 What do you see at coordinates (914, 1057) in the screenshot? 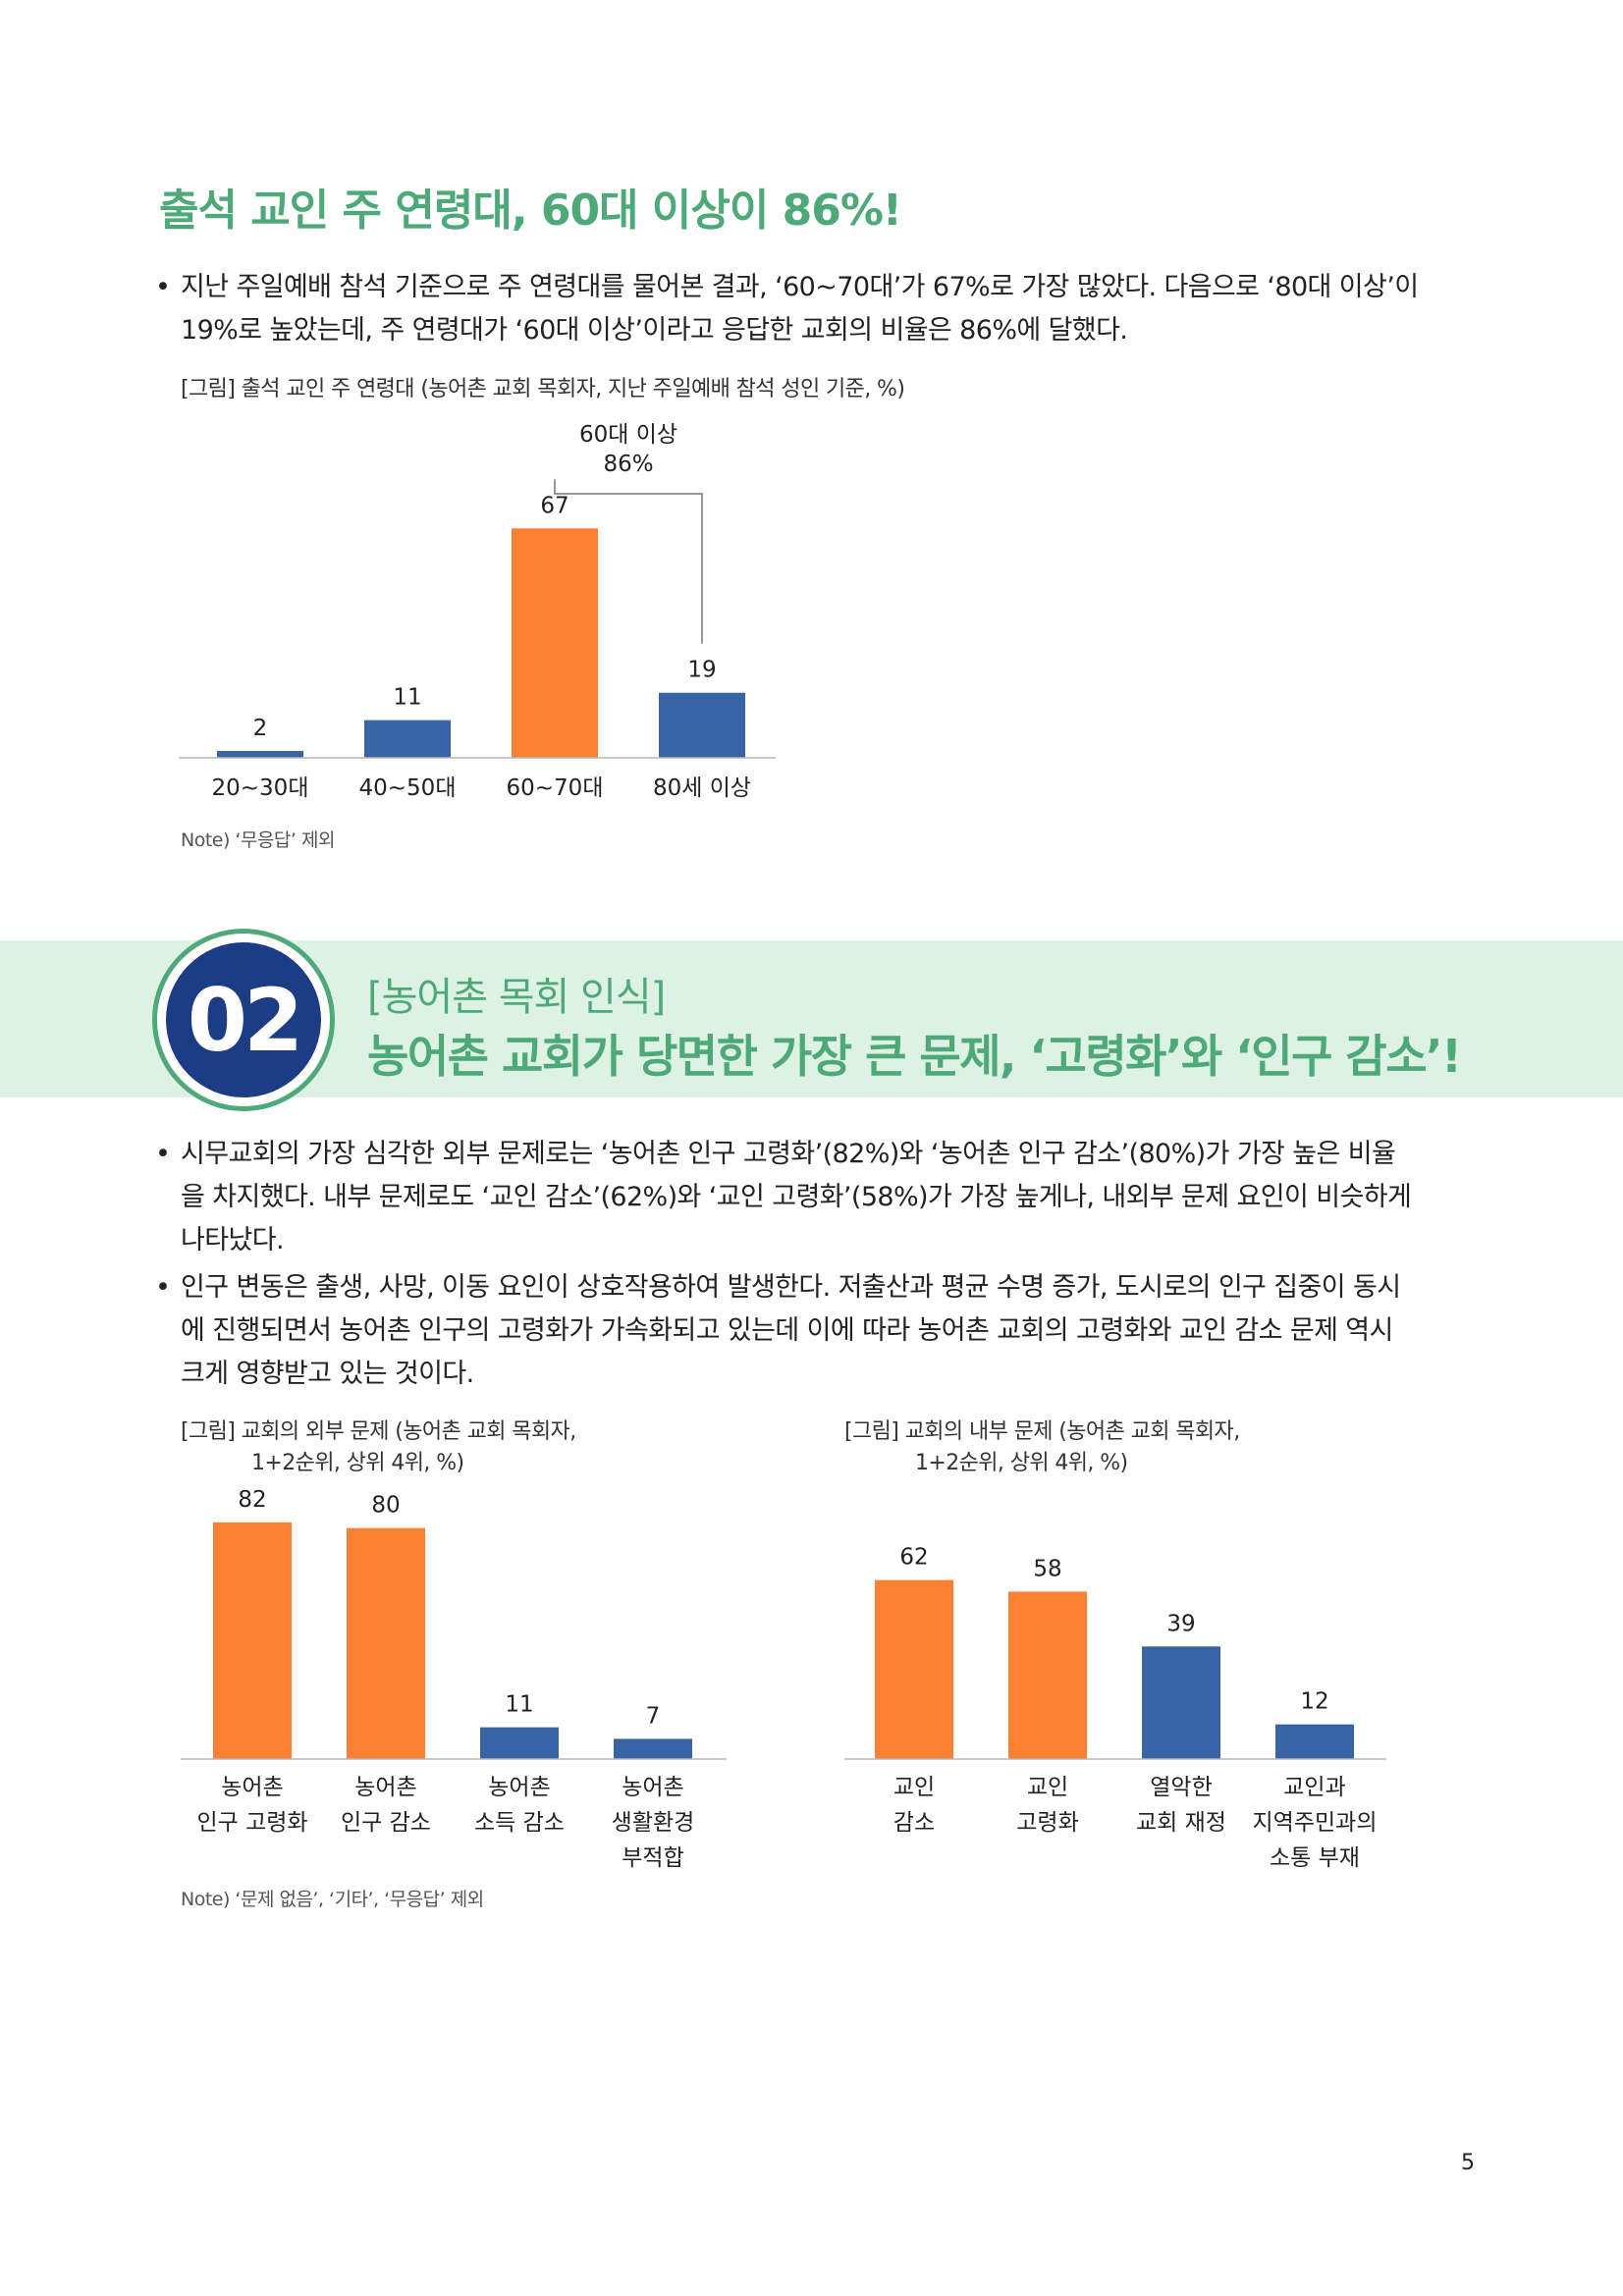
I see `section-heading: 농어촌 교회가 당면한 가장 큰 문제, ‘고령화’와 ‘인구 감소’!` at bounding box center [914, 1057].